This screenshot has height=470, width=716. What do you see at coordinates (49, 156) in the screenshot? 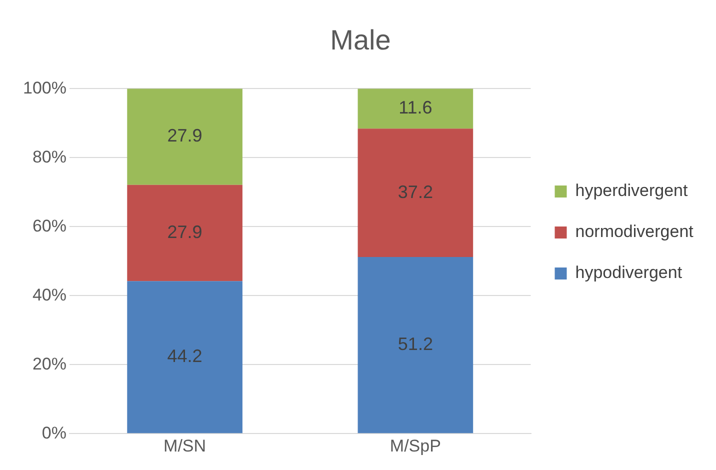
I see `y-tick-label: 80%` at bounding box center [49, 156].